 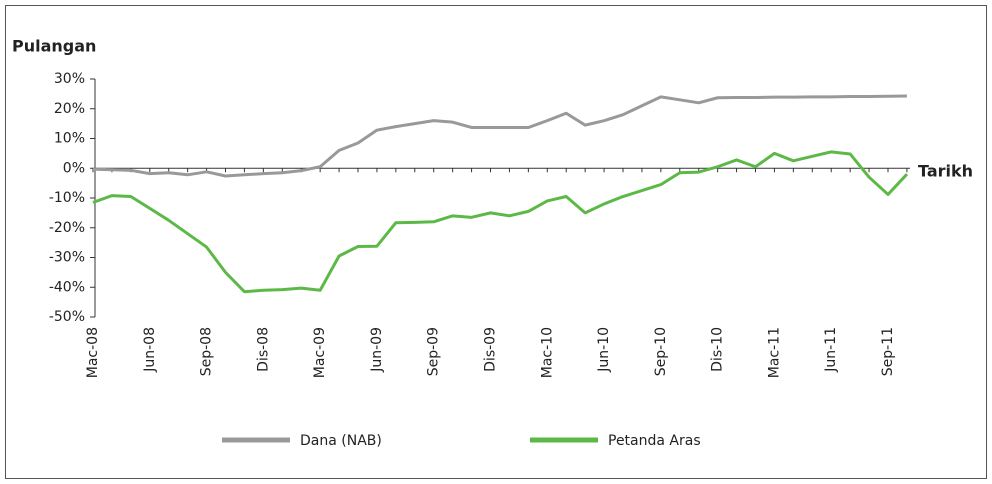 I want to click on y-tick-label: 20%, so click(x=69, y=109).